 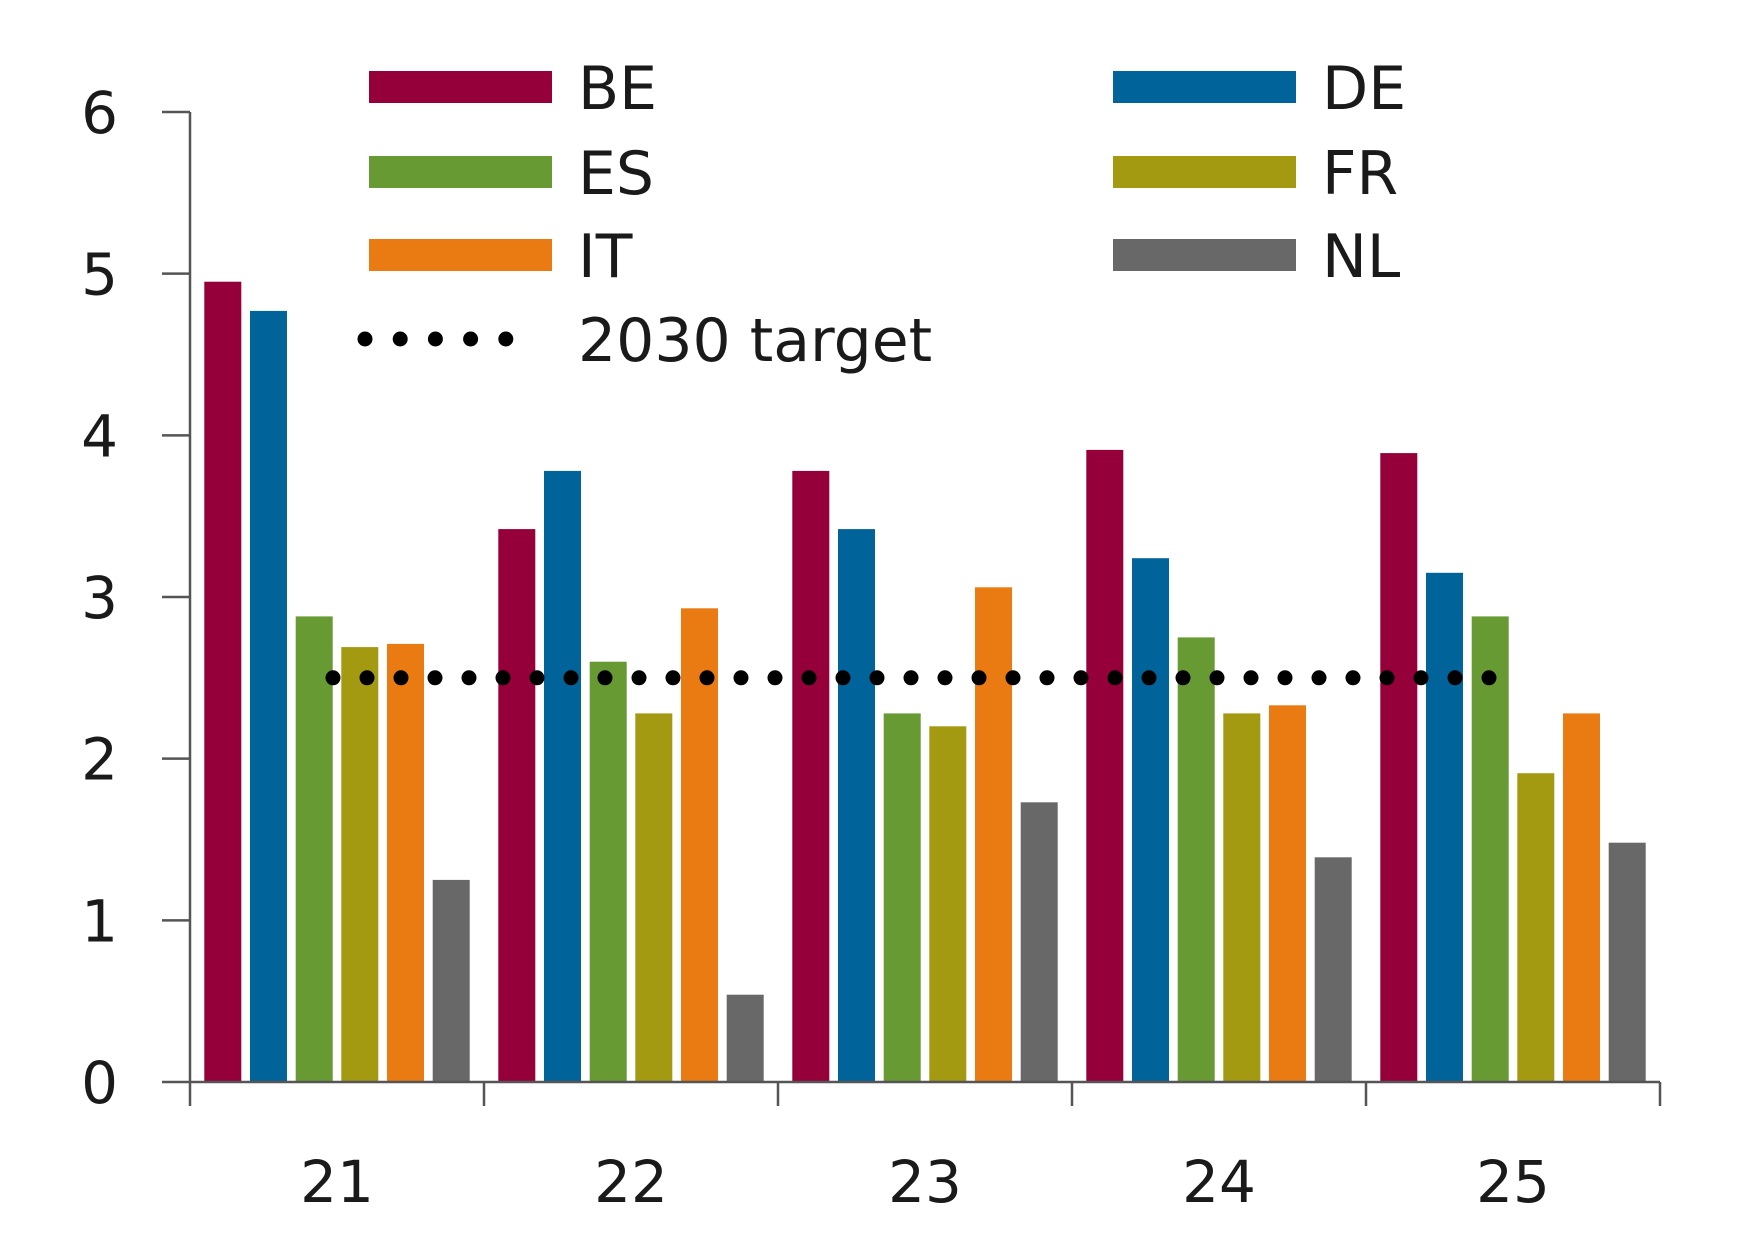 What do you see at coordinates (1219, 1182) in the screenshot?
I see `x-tick-label-24: 24` at bounding box center [1219, 1182].